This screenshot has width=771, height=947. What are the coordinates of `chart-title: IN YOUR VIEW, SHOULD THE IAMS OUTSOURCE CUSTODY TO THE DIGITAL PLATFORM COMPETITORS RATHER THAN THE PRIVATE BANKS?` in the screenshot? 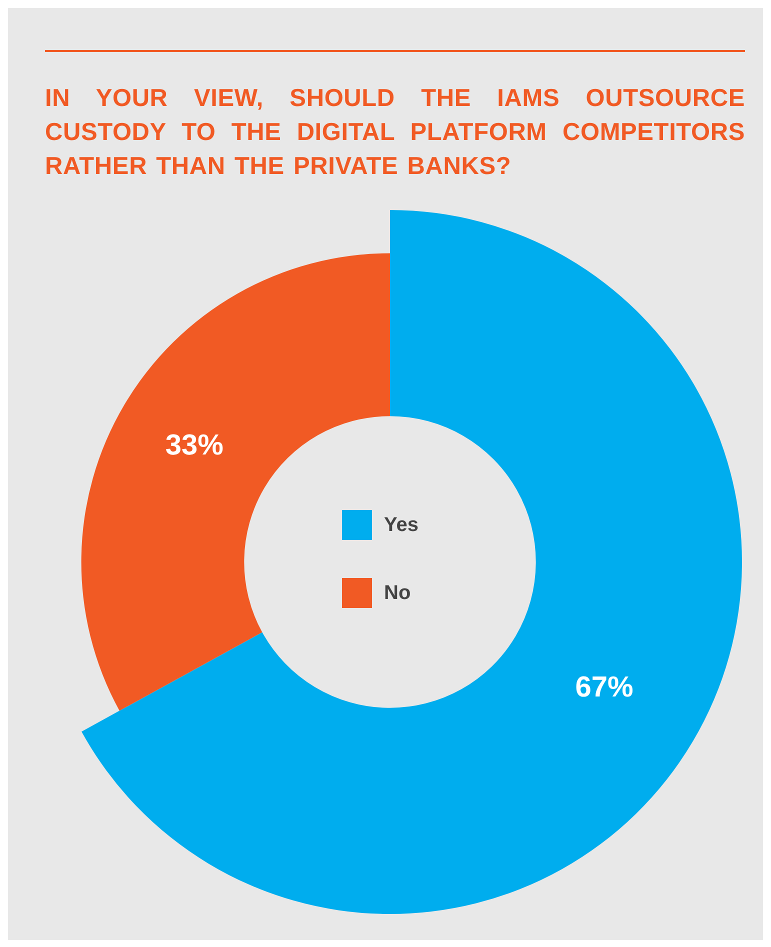 It's located at (395, 133).